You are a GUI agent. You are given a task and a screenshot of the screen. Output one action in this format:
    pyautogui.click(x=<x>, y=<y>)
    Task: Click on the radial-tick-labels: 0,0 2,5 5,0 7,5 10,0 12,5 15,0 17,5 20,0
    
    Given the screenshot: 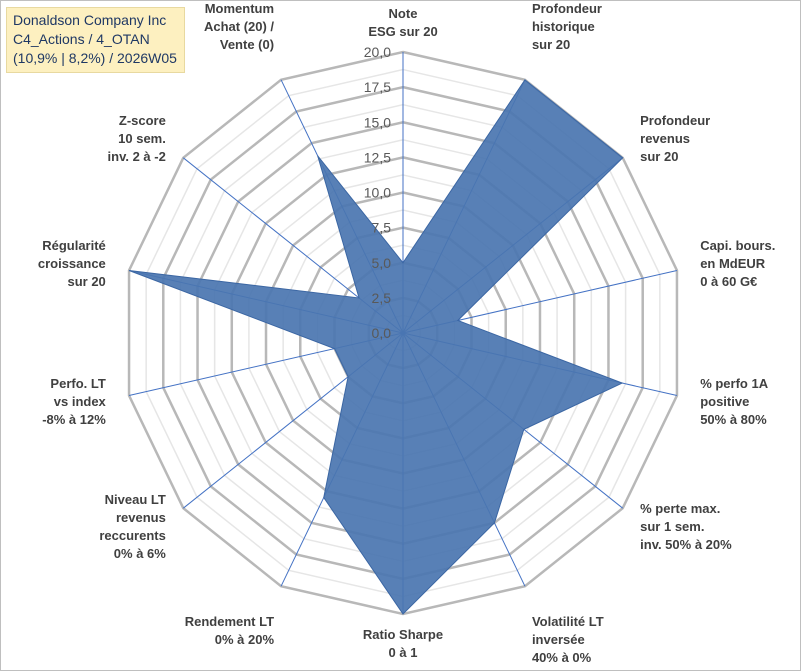 What is the action you would take?
    pyautogui.click(x=377, y=192)
    